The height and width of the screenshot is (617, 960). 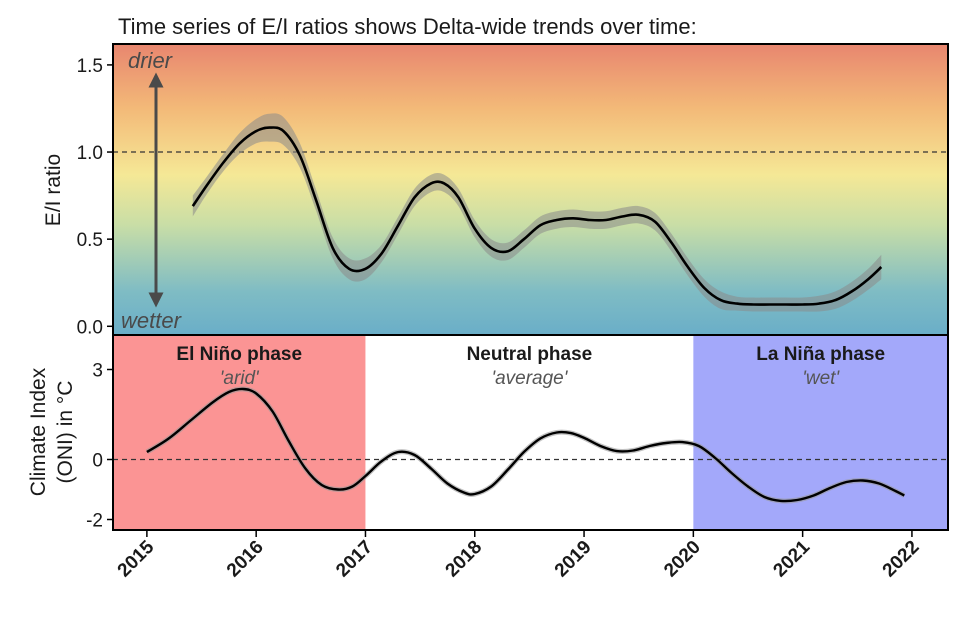 I want to click on x-tick-label: 2017, so click(x=354, y=559).